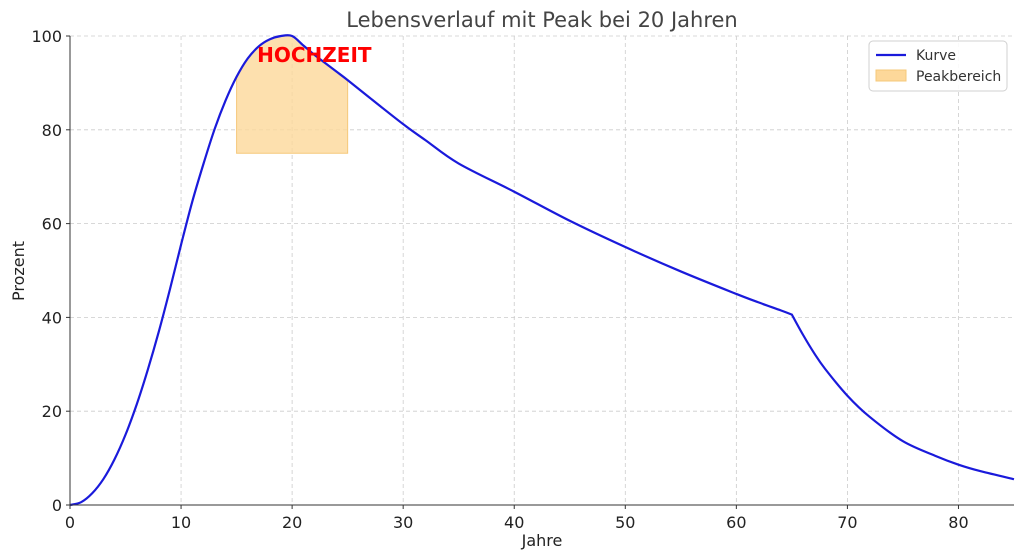 Image resolution: width=1024 pixels, height=559 pixels. What do you see at coordinates (46, 36) in the screenshot?
I see `y-tick-label: 100` at bounding box center [46, 36].